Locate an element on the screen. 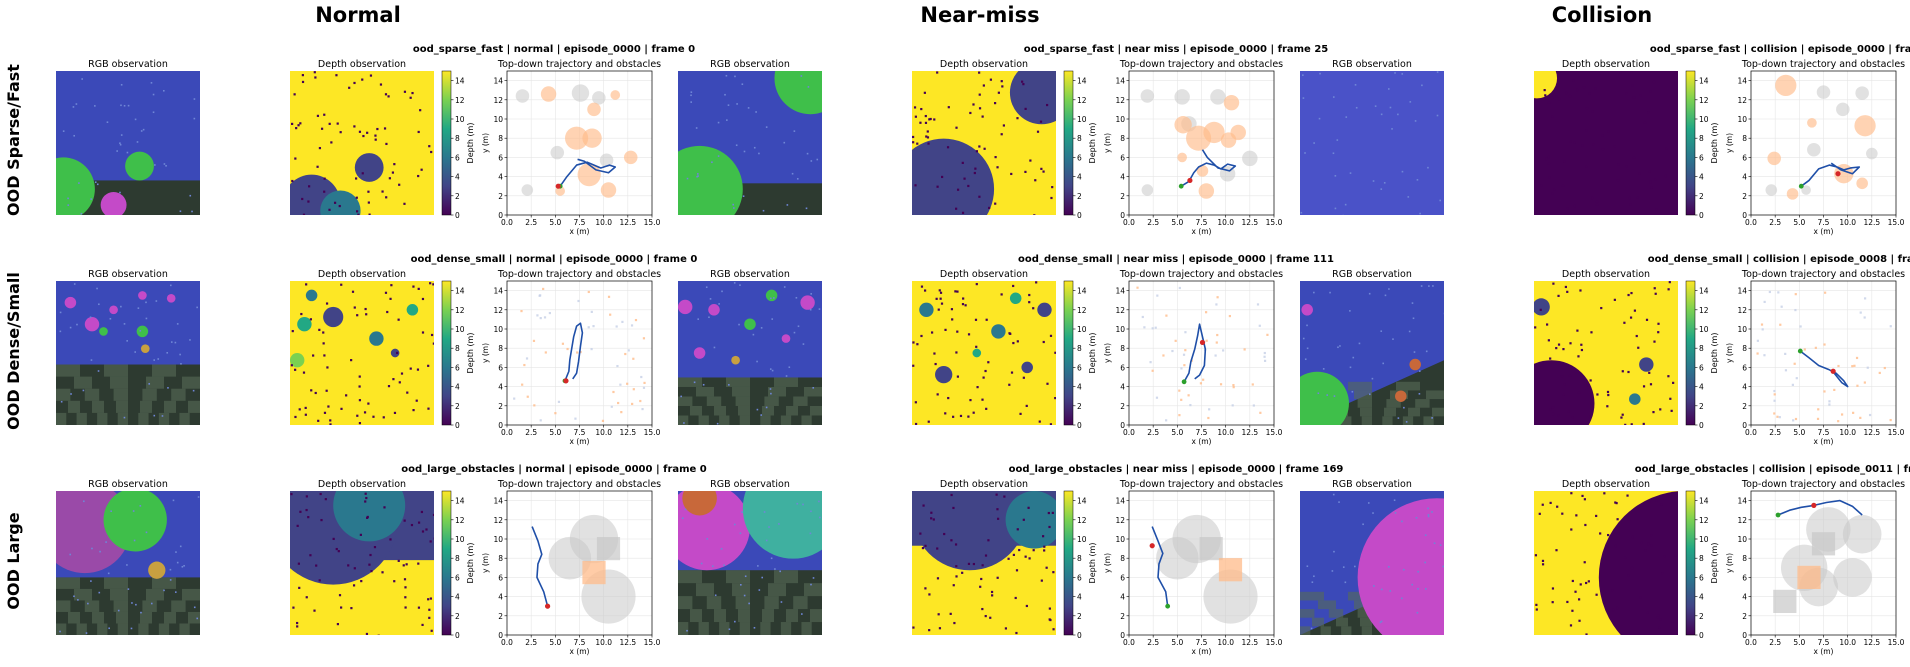  end-marker is located at coordinates (1152, 546).